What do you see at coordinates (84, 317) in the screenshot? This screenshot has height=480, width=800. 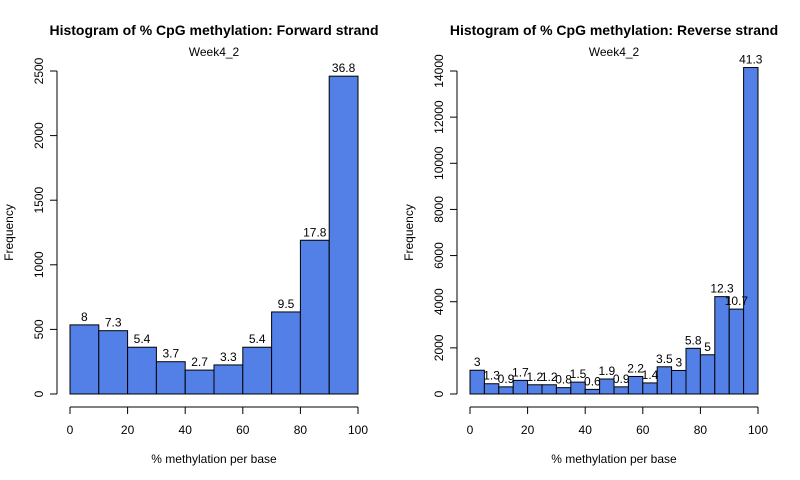 I see `chart-1-bar-label-1: 8` at bounding box center [84, 317].